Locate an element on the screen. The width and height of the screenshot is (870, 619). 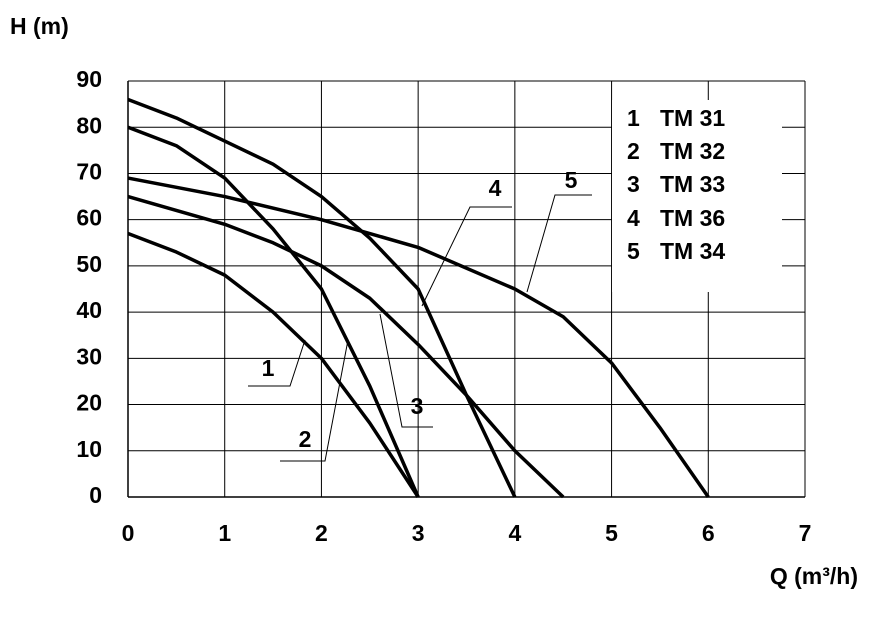
y-tick-label: 70 is located at coordinates (89, 172).